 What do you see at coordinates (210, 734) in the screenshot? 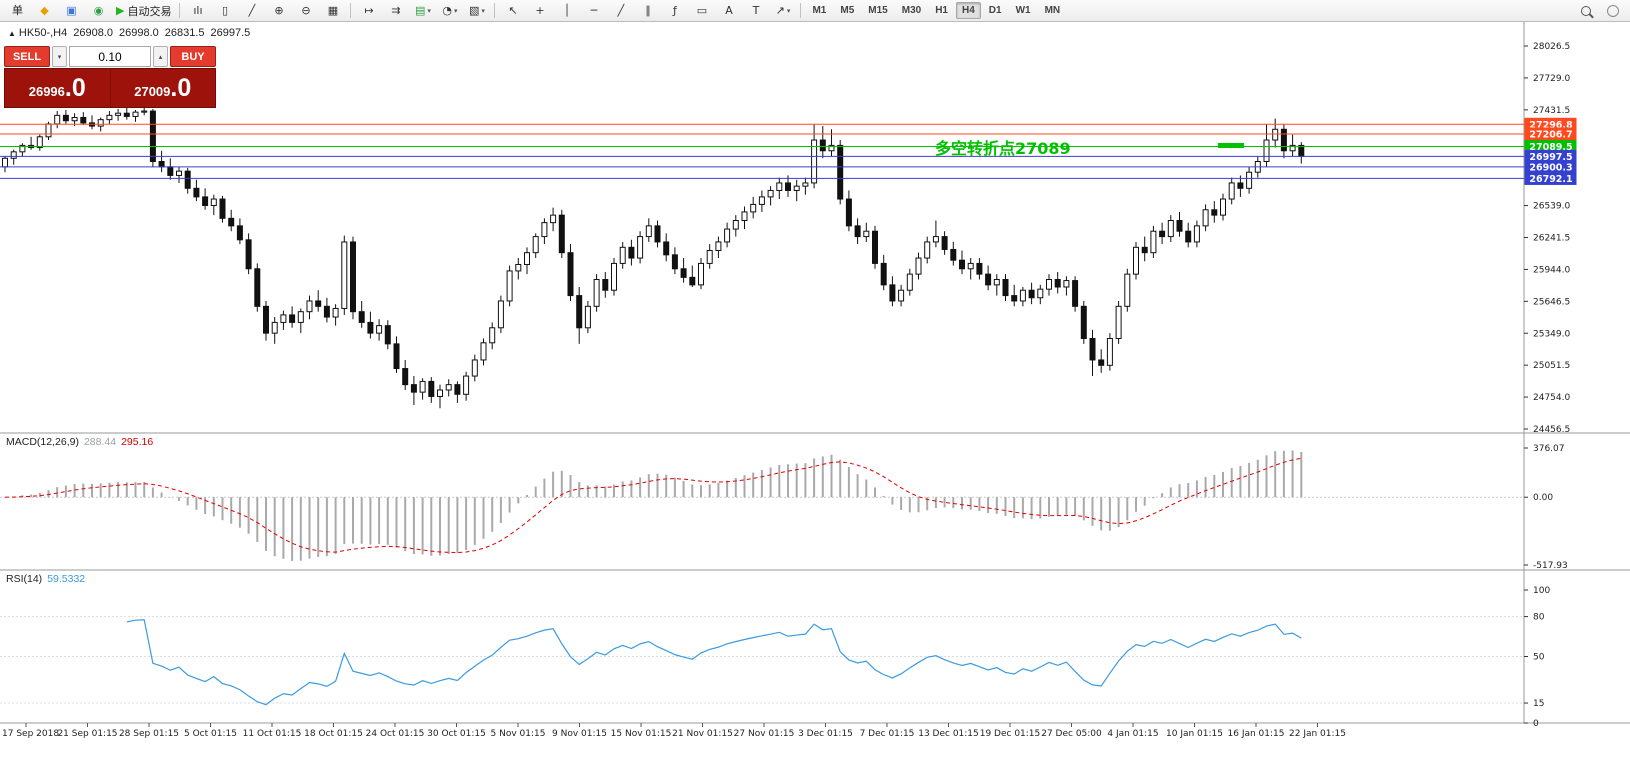
I see `svg-text: 5 Oct 01:15` at bounding box center [210, 734].